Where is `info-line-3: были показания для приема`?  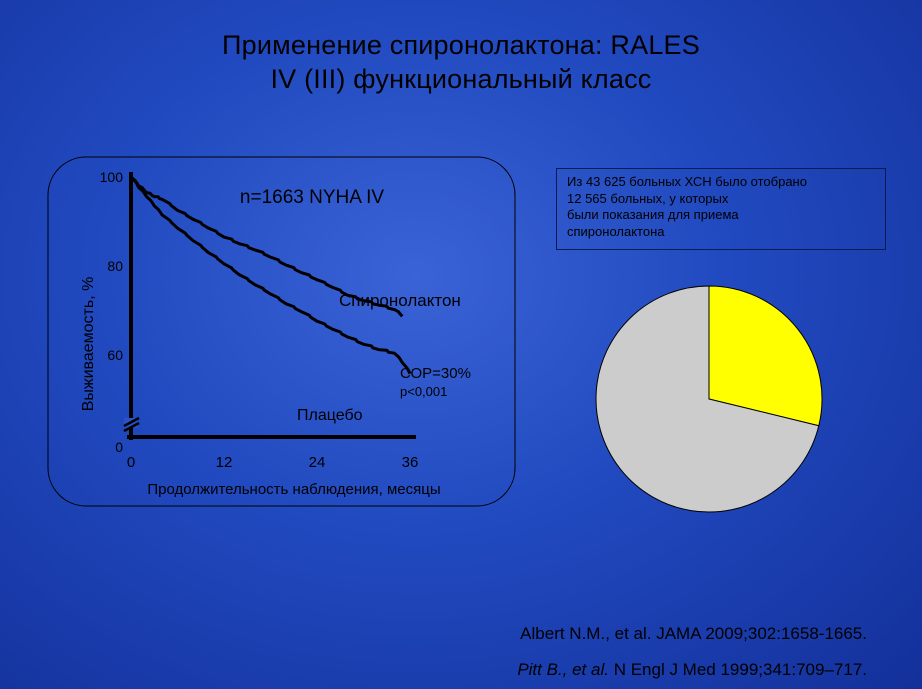
info-line-3: были показания для приема is located at coordinates (653, 214).